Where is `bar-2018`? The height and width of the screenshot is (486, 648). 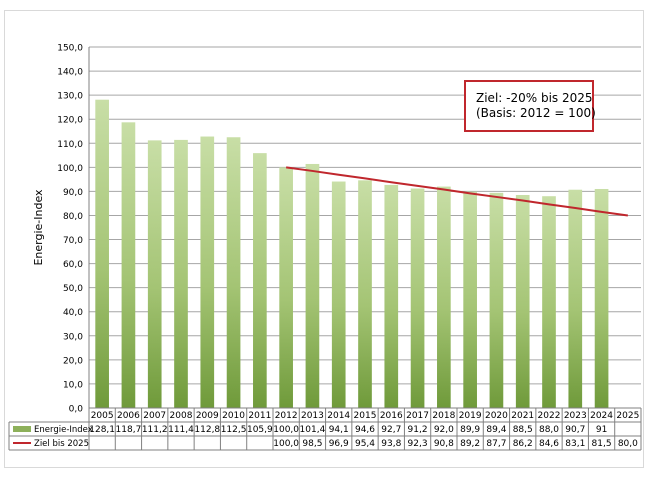 bar-2018 is located at coordinates (444, 297).